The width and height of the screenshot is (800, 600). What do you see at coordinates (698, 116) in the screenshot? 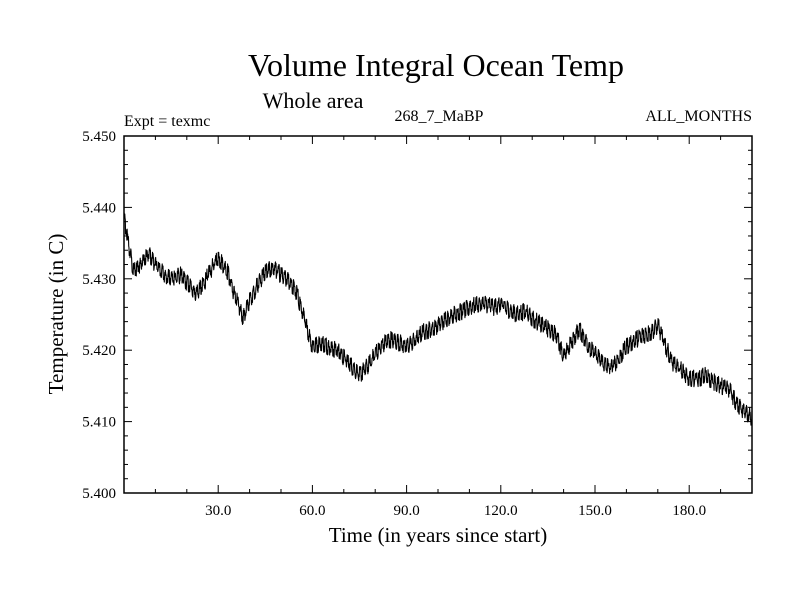
I see `annotation-right: ALL_MONTHS` at bounding box center [698, 116].